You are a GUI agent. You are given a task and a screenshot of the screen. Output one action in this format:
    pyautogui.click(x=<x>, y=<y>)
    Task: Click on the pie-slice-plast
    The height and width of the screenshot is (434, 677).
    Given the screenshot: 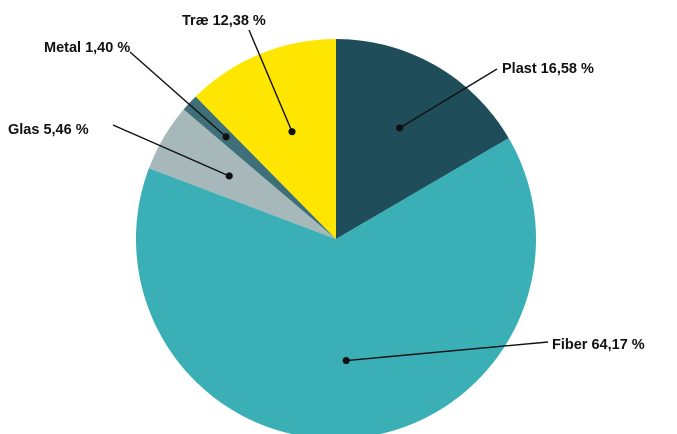 What is the action you would take?
    pyautogui.click(x=422, y=139)
    